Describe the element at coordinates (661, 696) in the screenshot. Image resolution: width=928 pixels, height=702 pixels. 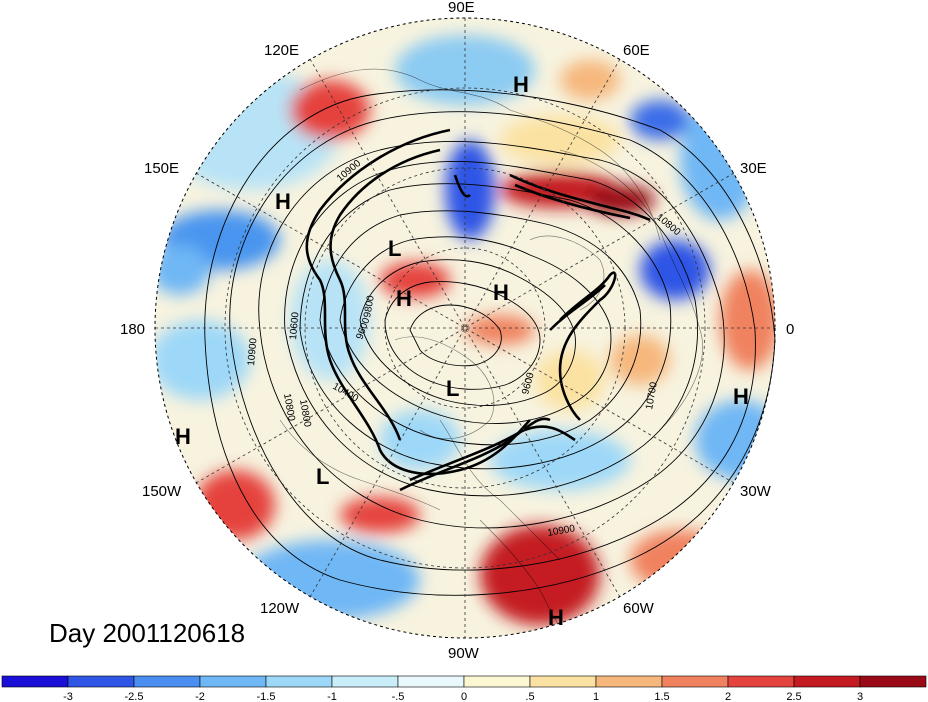
I see `colorbar-tick-label: 1.5` at that location.